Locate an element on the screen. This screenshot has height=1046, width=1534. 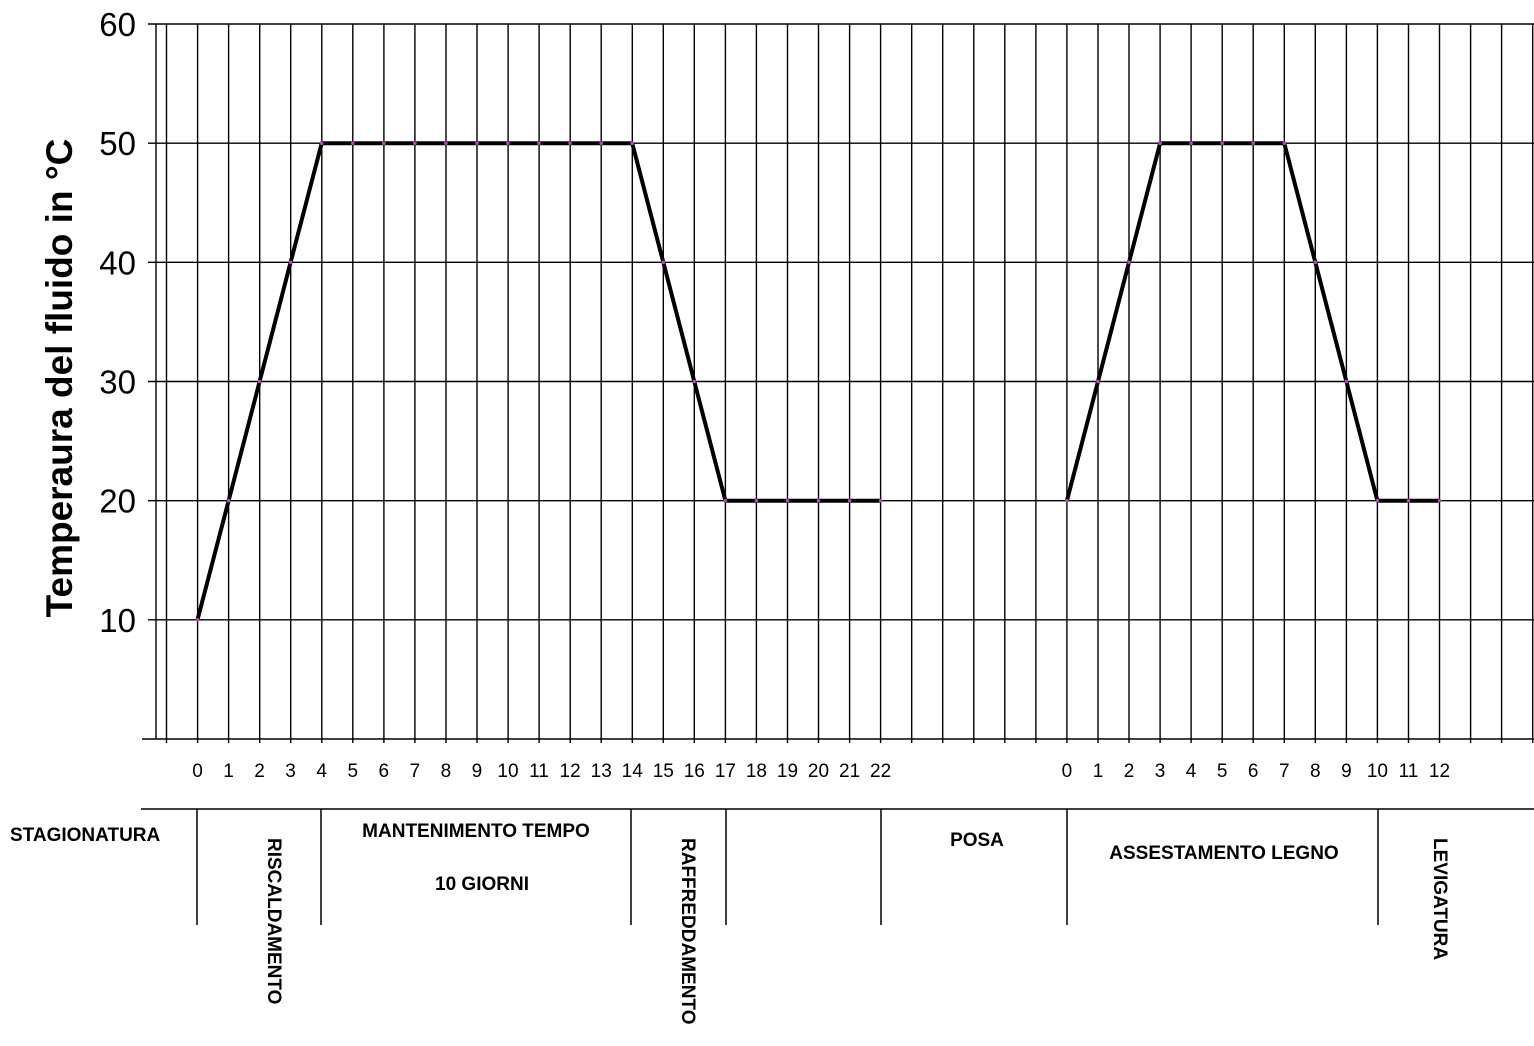
x-tick-label: 19 is located at coordinates (787, 771).